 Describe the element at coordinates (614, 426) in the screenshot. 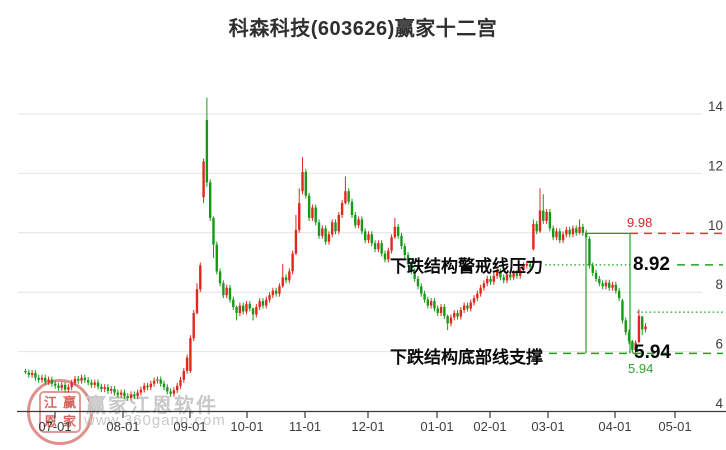

I see `x-tick-label: 04-01` at that location.